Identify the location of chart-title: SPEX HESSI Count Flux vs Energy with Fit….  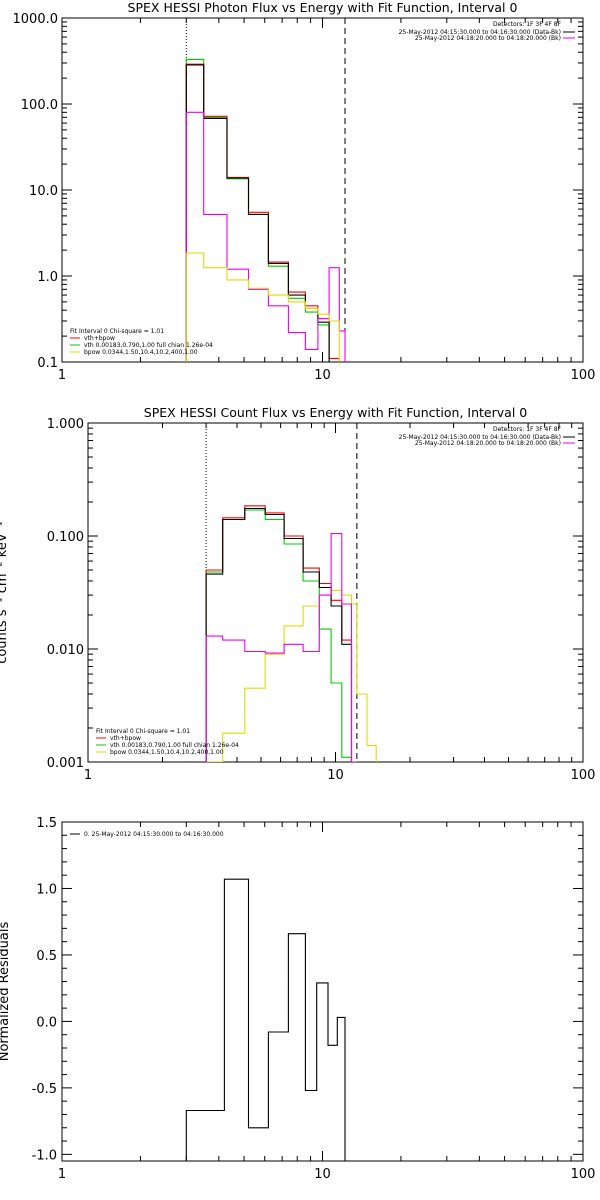
(335, 412).